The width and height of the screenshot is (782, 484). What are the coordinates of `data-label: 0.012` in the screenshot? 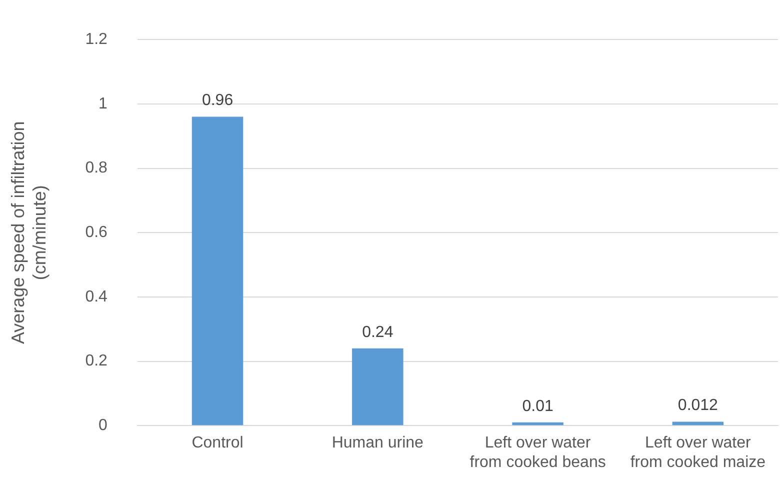 It's located at (698, 405).